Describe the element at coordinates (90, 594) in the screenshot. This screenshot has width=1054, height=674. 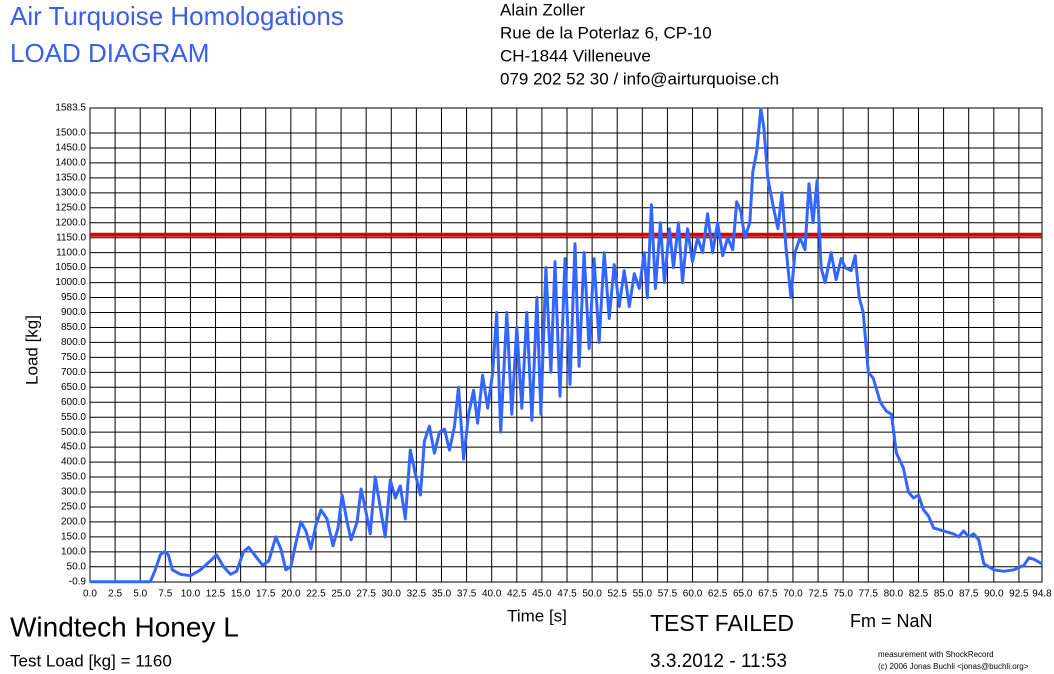
I see `x-tick-label: 0.0` at that location.